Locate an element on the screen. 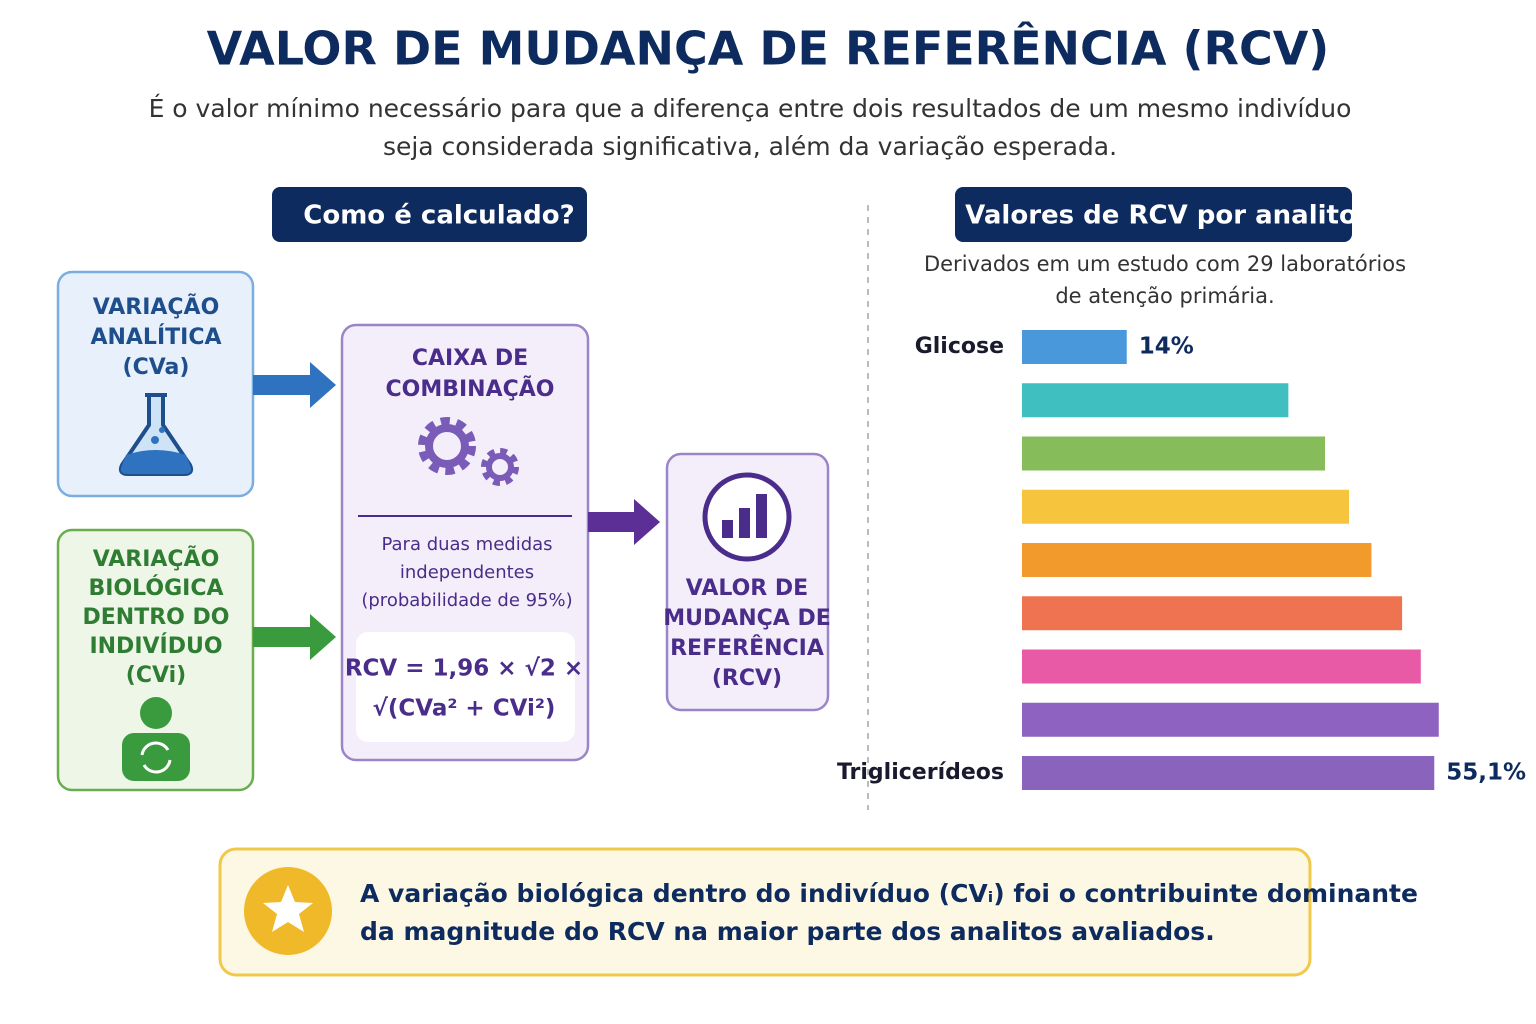 This screenshot has width=1536, height=1024. formula: √(CVa² + CVi²) is located at coordinates (464, 709).